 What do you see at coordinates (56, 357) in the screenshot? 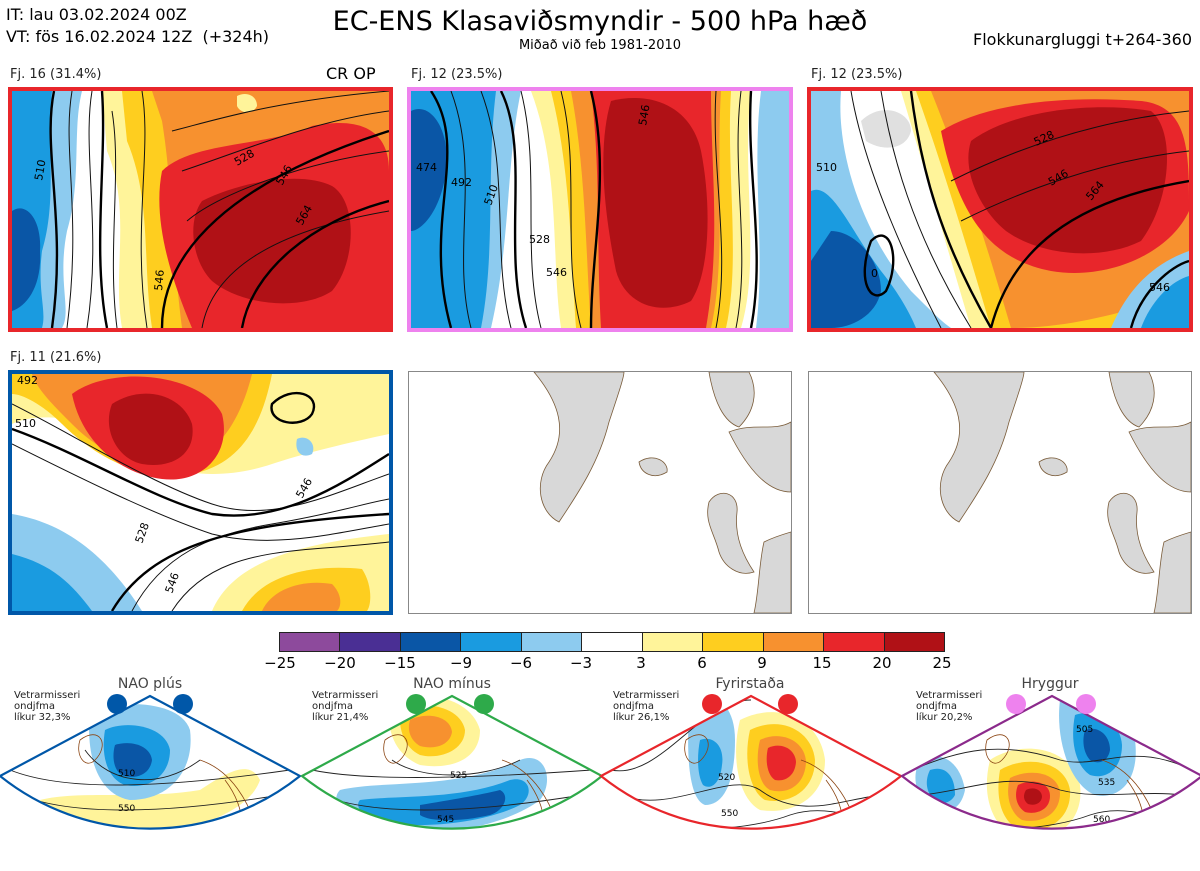
I see `panel-4-label: Fj. 11 (21.6%)` at bounding box center [56, 357].